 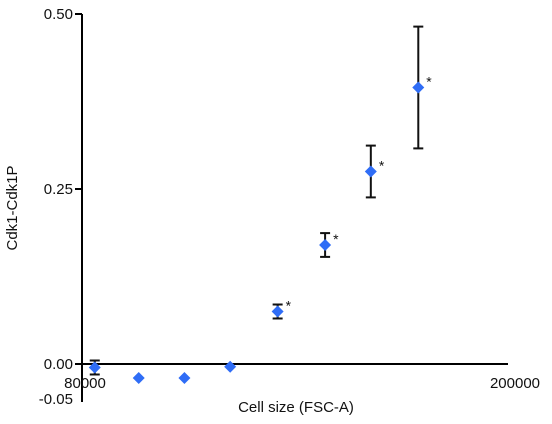 What do you see at coordinates (515, 383) in the screenshot?
I see `x-tick-label: 200000` at bounding box center [515, 383].